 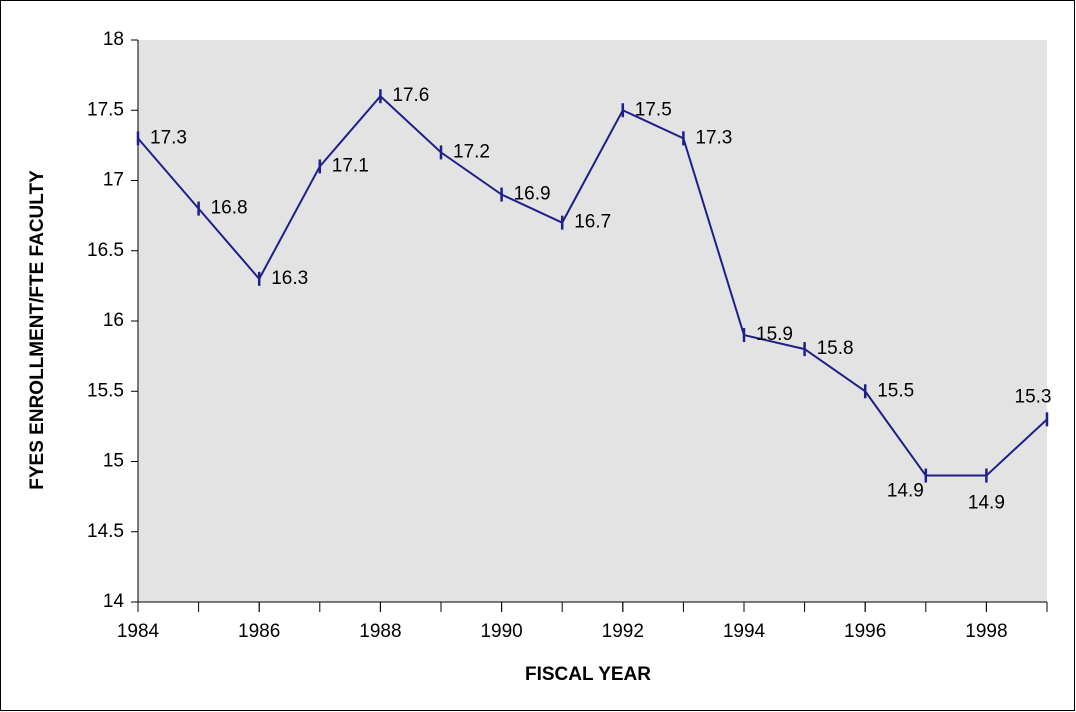 What do you see at coordinates (105, 250) in the screenshot?
I see `y-tick-label: 16.5` at bounding box center [105, 250].